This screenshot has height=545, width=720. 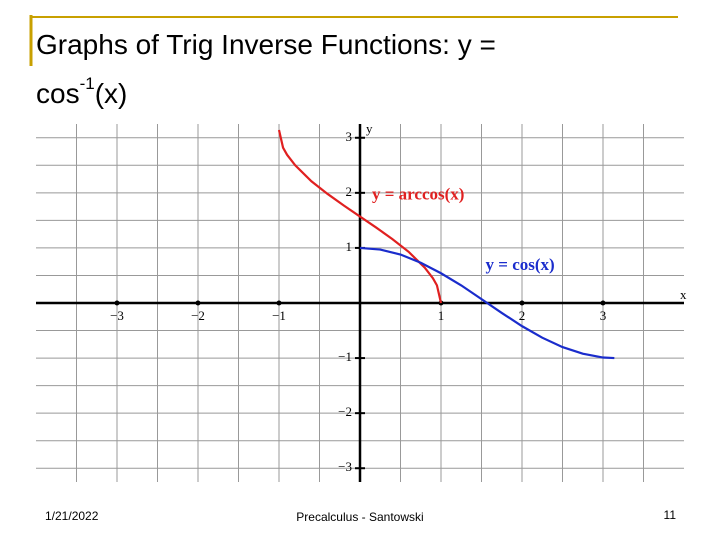 I want to click on x-tick-label: −2, so click(x=198, y=315).